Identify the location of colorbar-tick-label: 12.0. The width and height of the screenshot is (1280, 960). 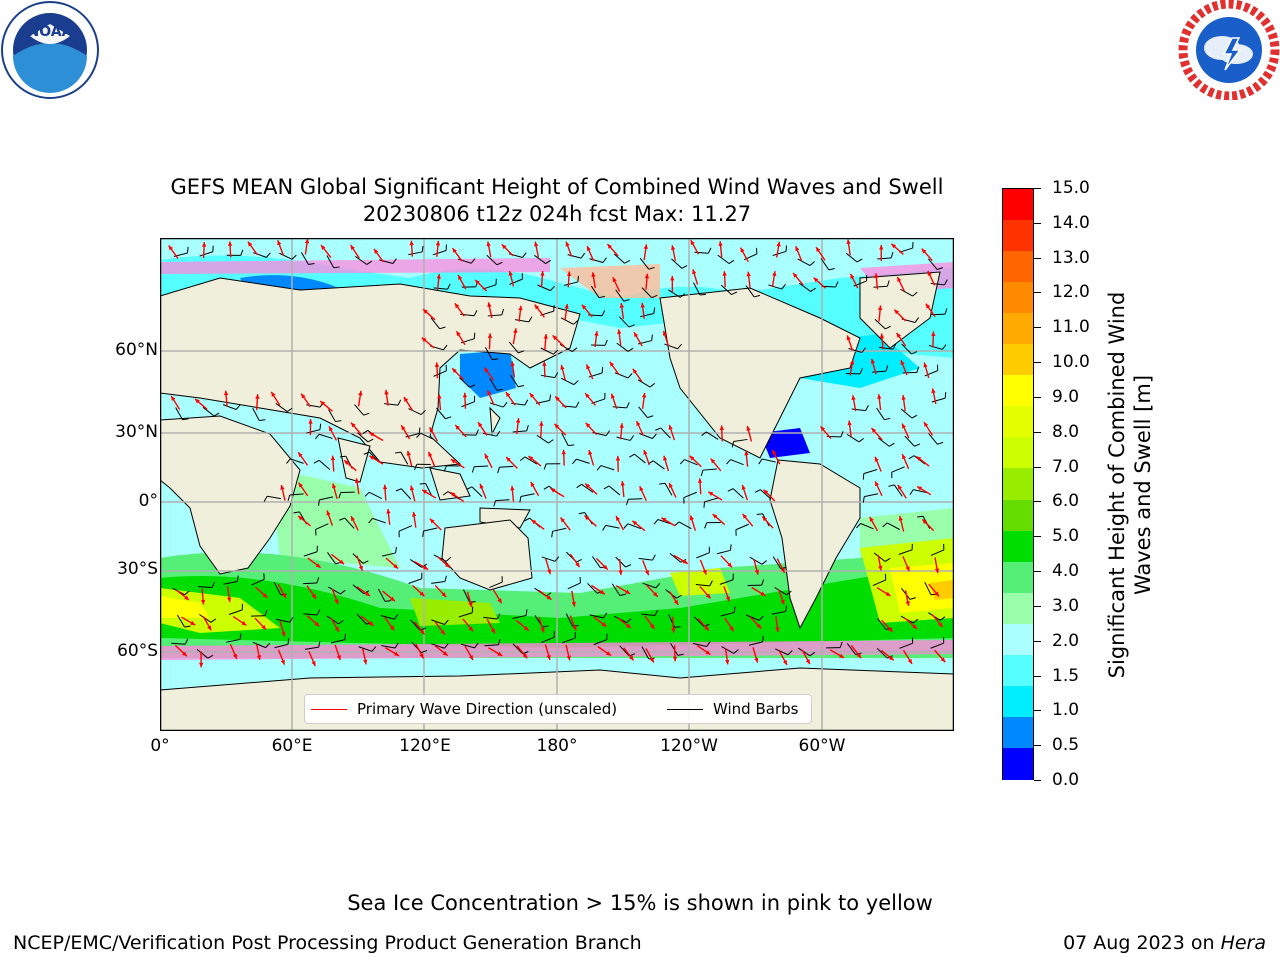
(1071, 292).